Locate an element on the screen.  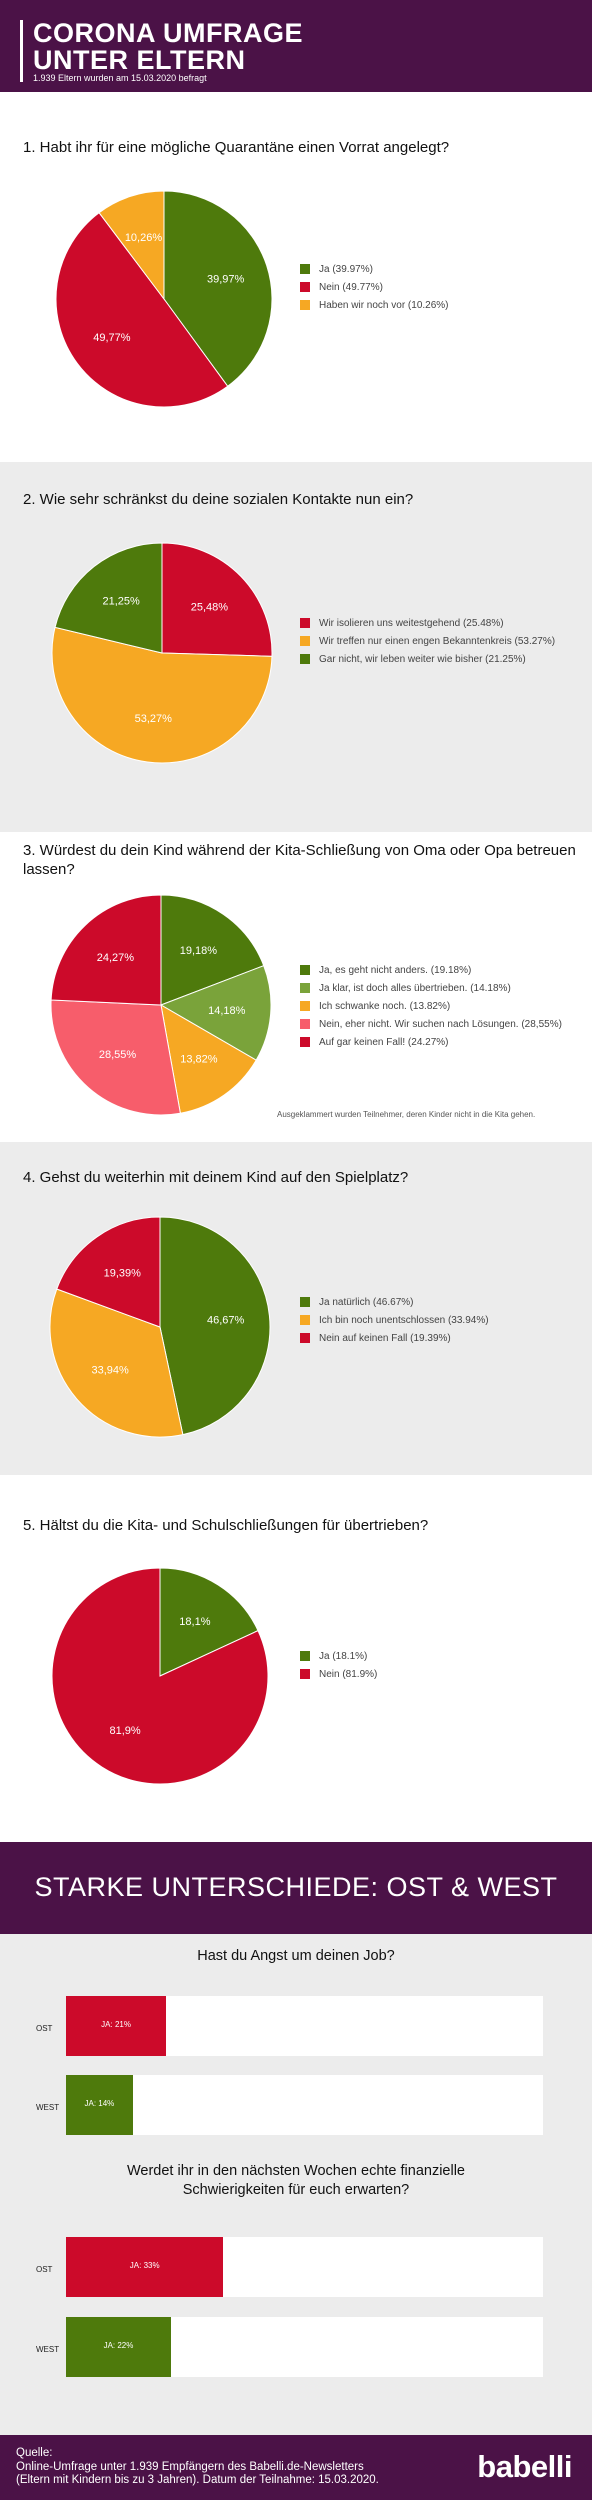
pie-value-label-1-1: 39,97% is located at coordinates (226, 279).